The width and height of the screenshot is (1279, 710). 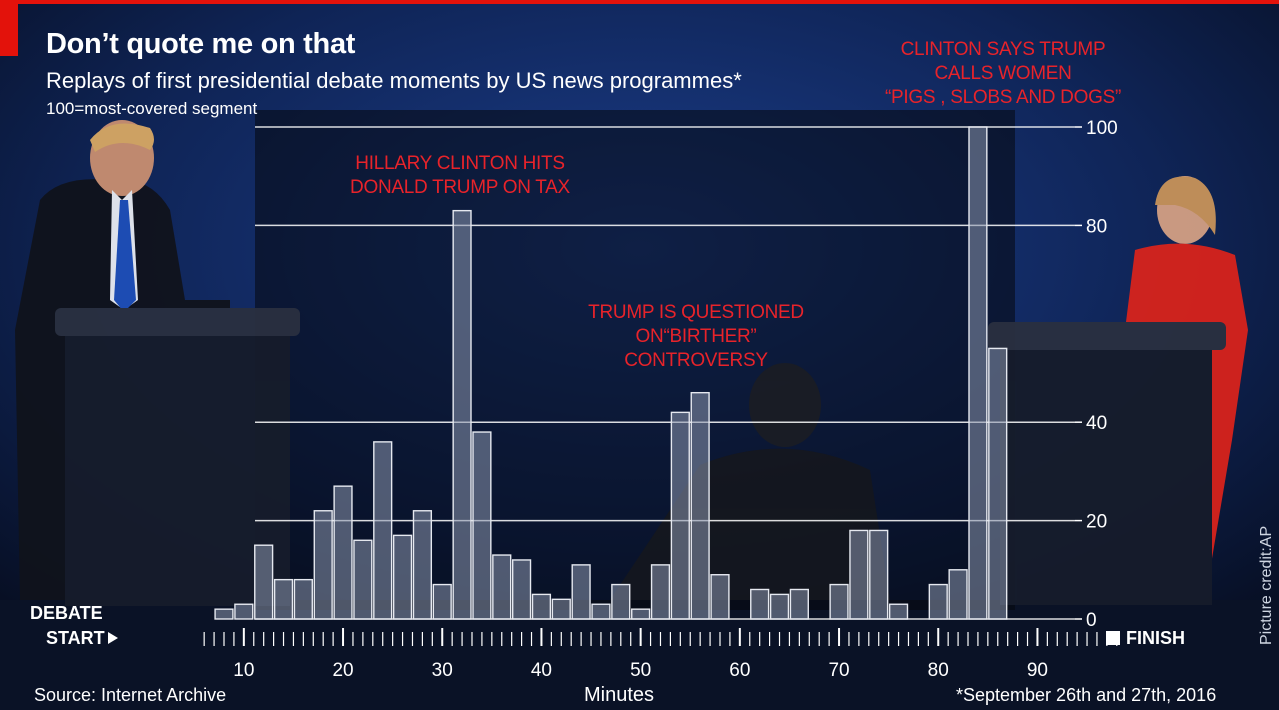 I want to click on finish-label: FINISH, so click(x=1156, y=638).